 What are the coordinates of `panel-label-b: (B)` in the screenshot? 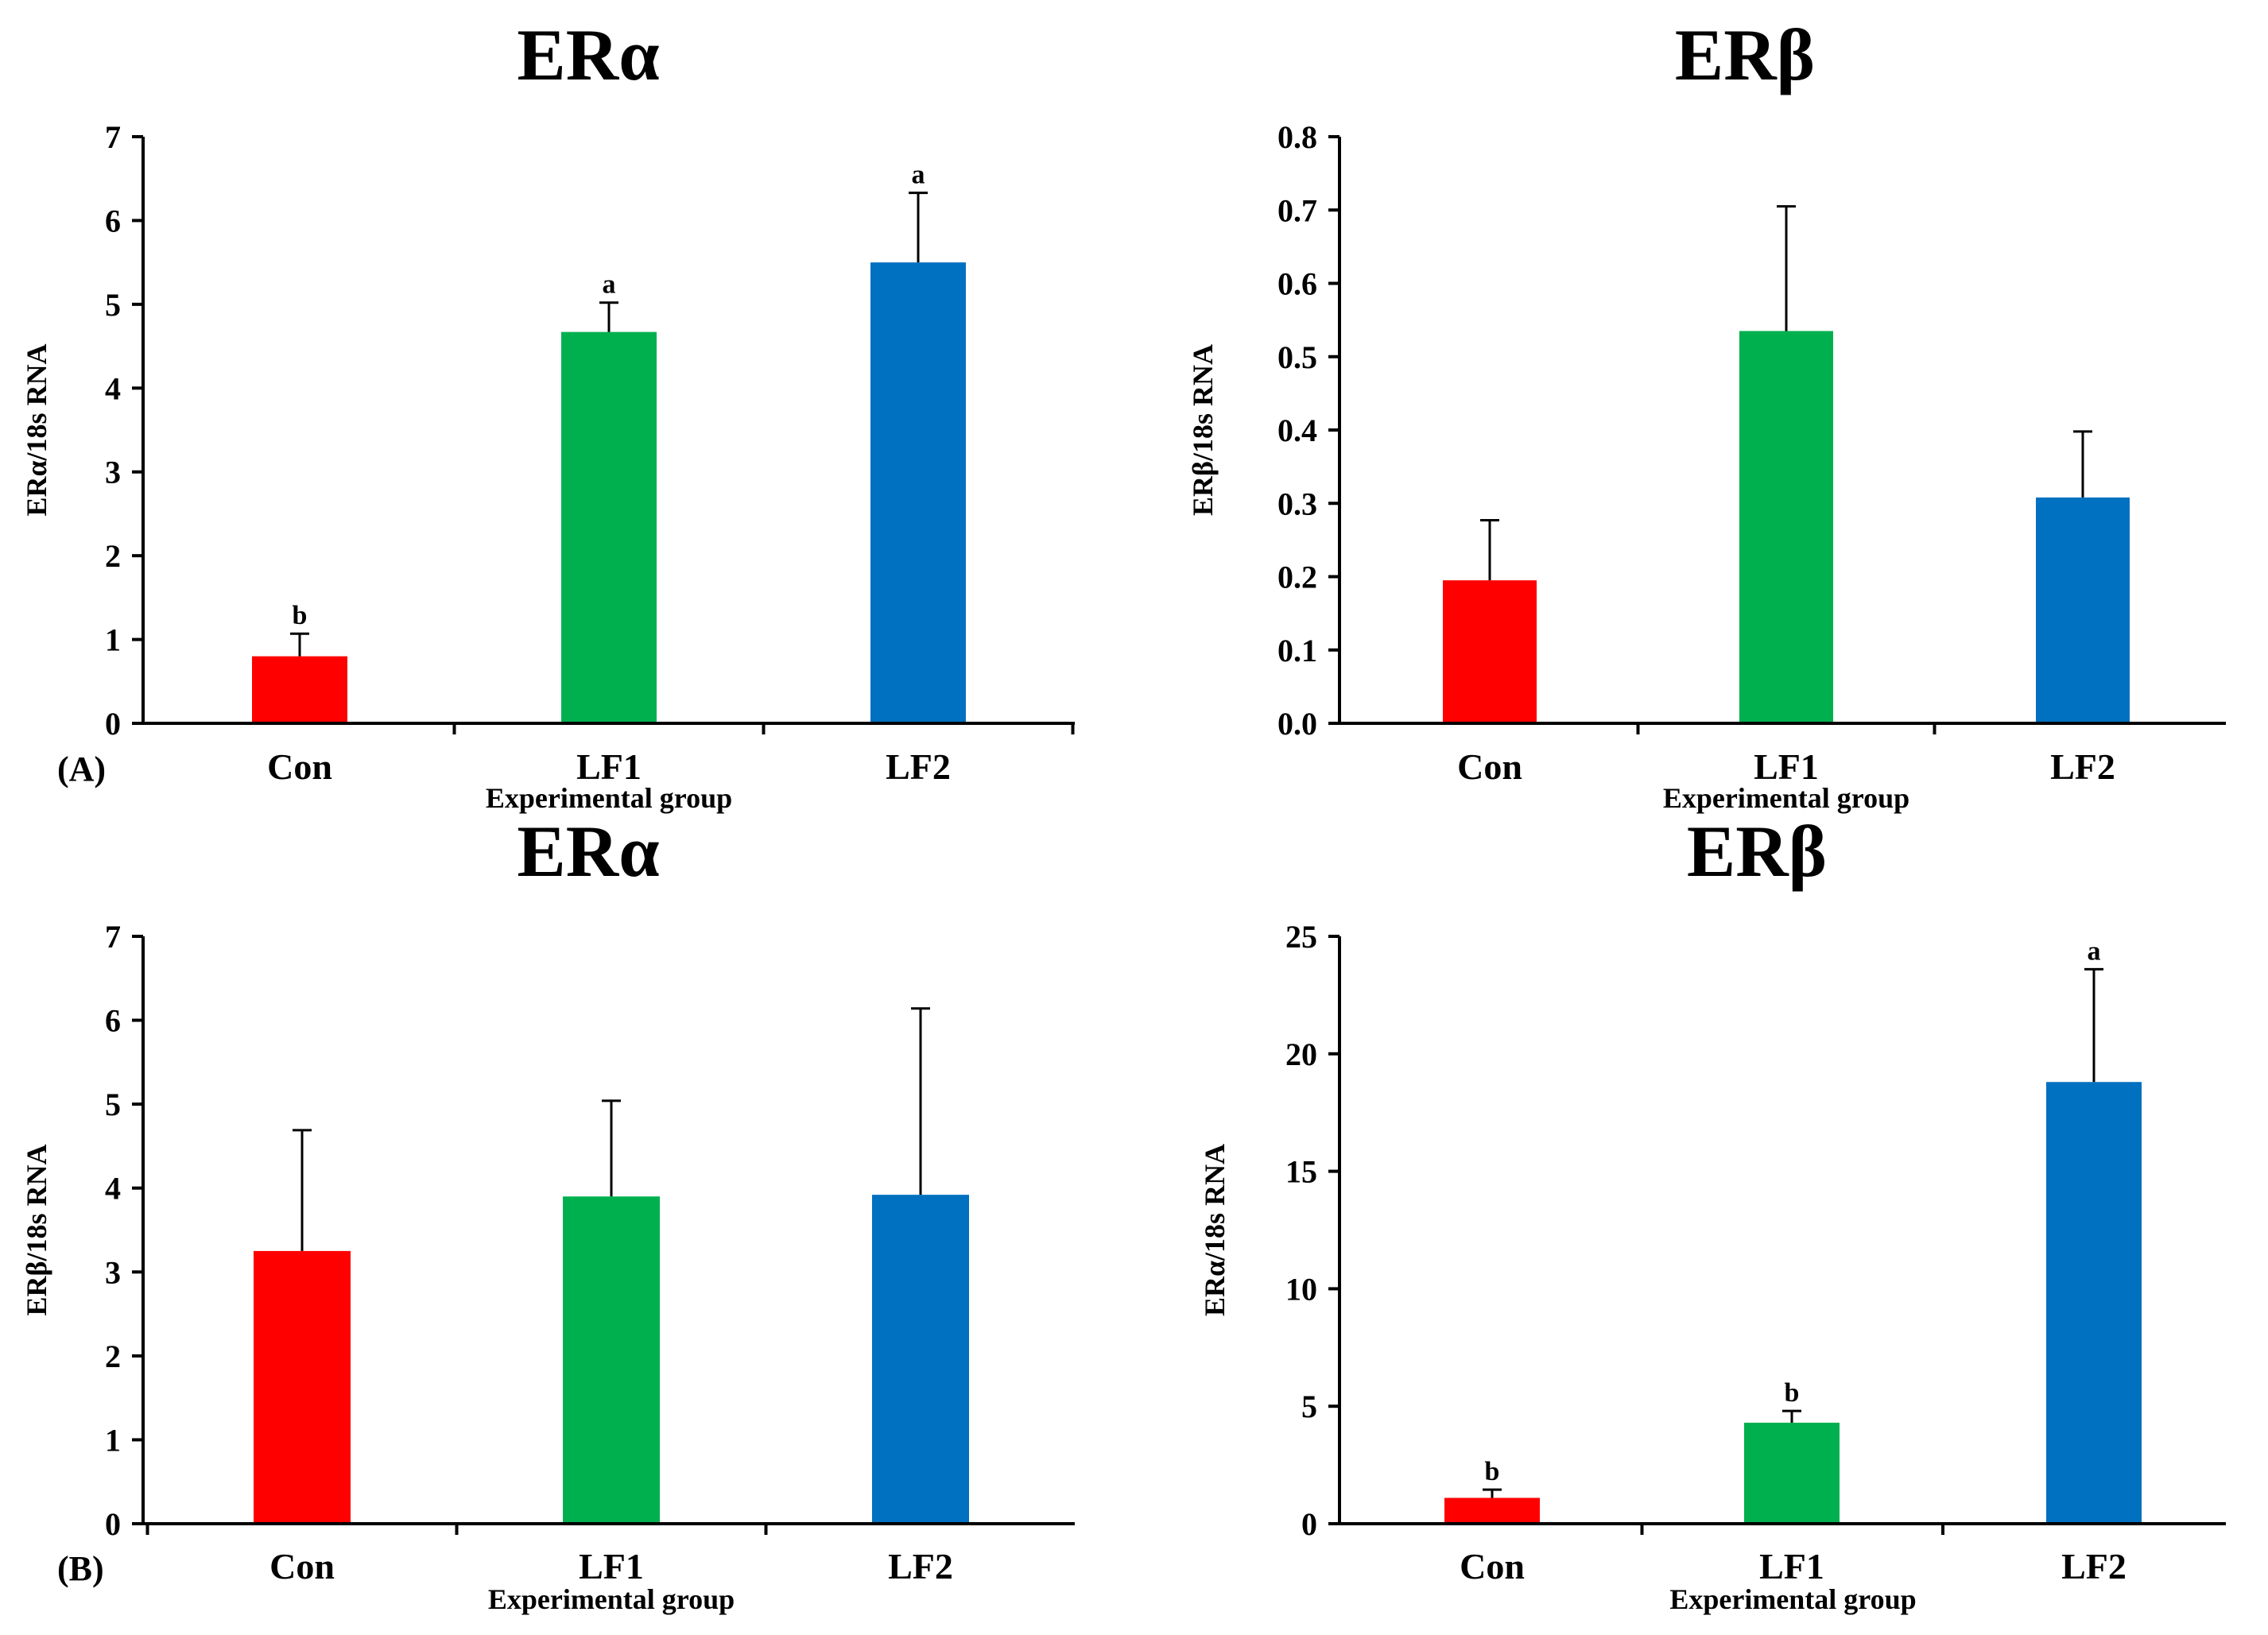 It's located at (80, 1568).